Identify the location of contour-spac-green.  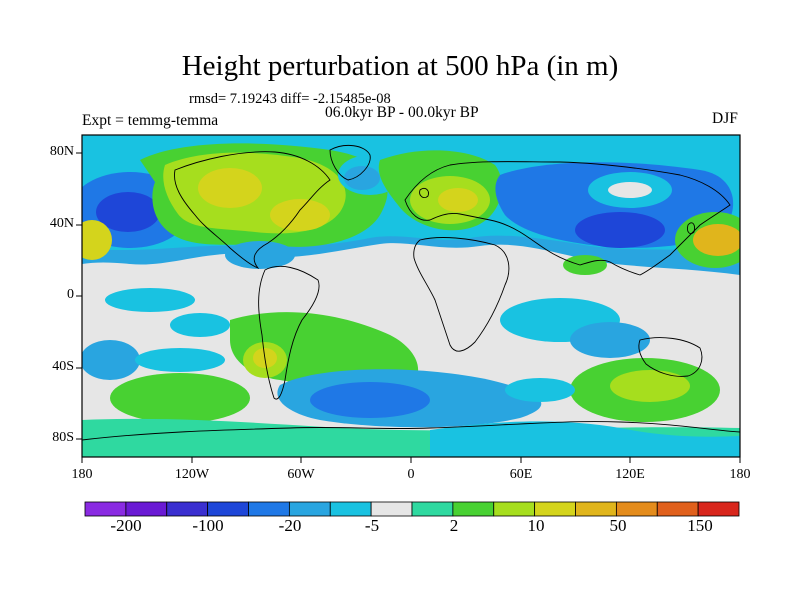
(180, 398).